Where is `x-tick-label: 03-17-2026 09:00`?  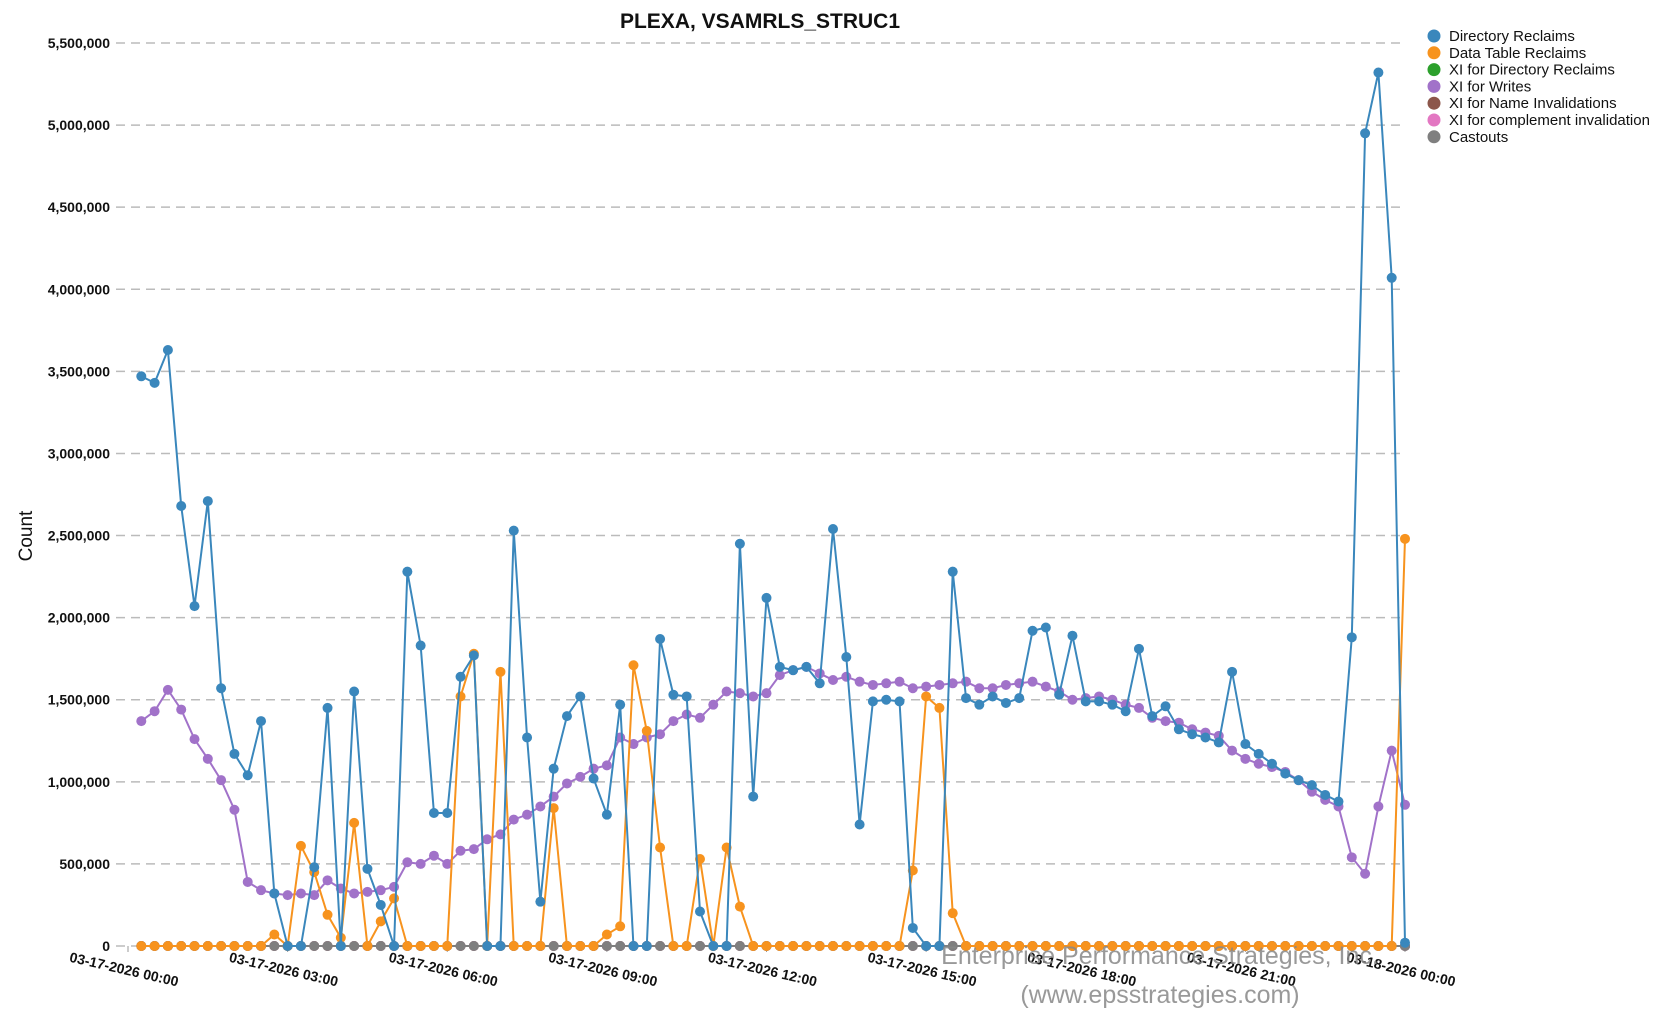 x-tick-label: 03-17-2026 09:00 is located at coordinates (603, 969).